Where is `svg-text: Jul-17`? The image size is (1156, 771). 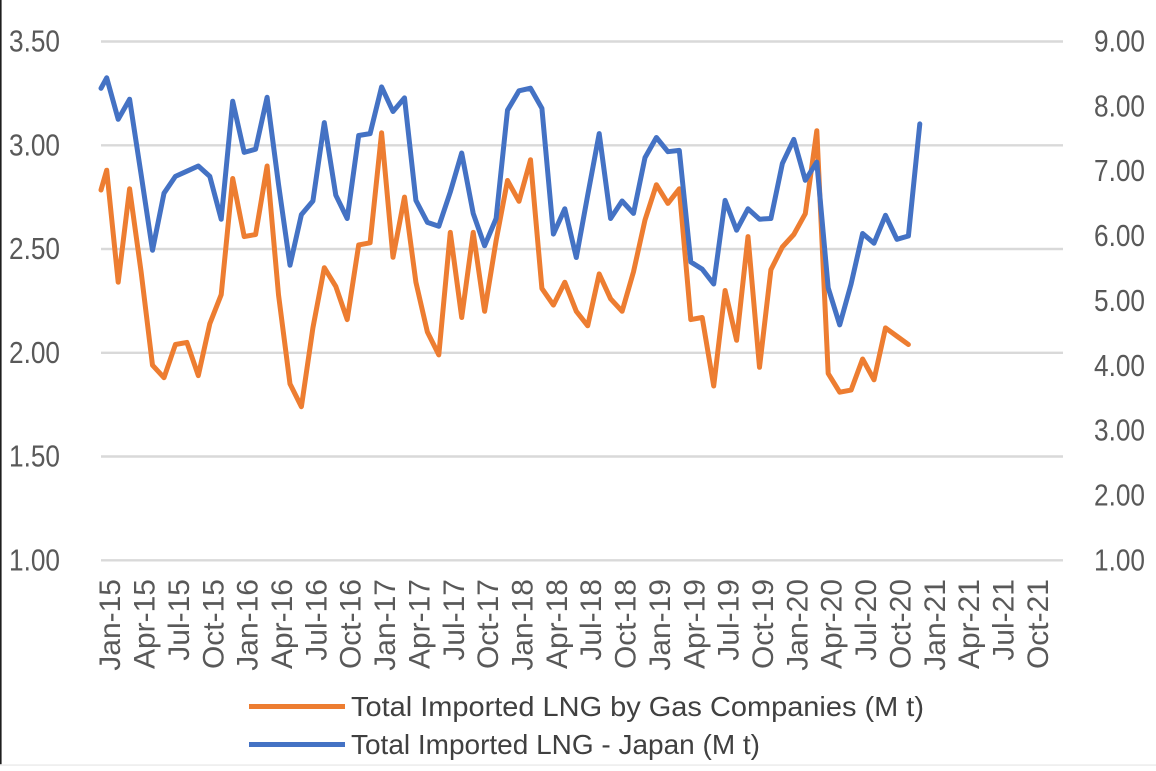
svg-text: Jul-17 is located at coordinates (454, 620).